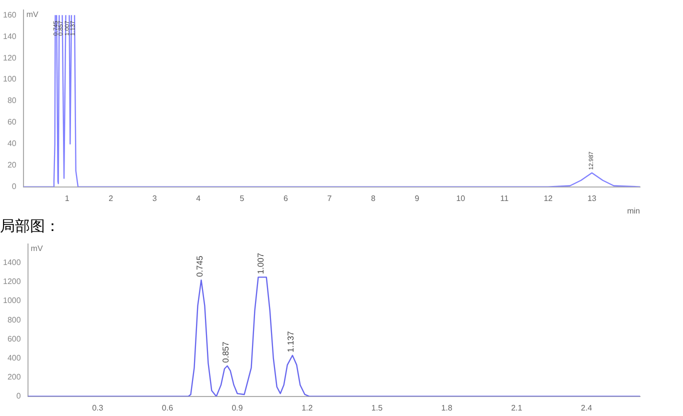 This screenshot has height=416, width=683. What do you see at coordinates (329, 198) in the screenshot?
I see `x-tick-label: 7` at bounding box center [329, 198].